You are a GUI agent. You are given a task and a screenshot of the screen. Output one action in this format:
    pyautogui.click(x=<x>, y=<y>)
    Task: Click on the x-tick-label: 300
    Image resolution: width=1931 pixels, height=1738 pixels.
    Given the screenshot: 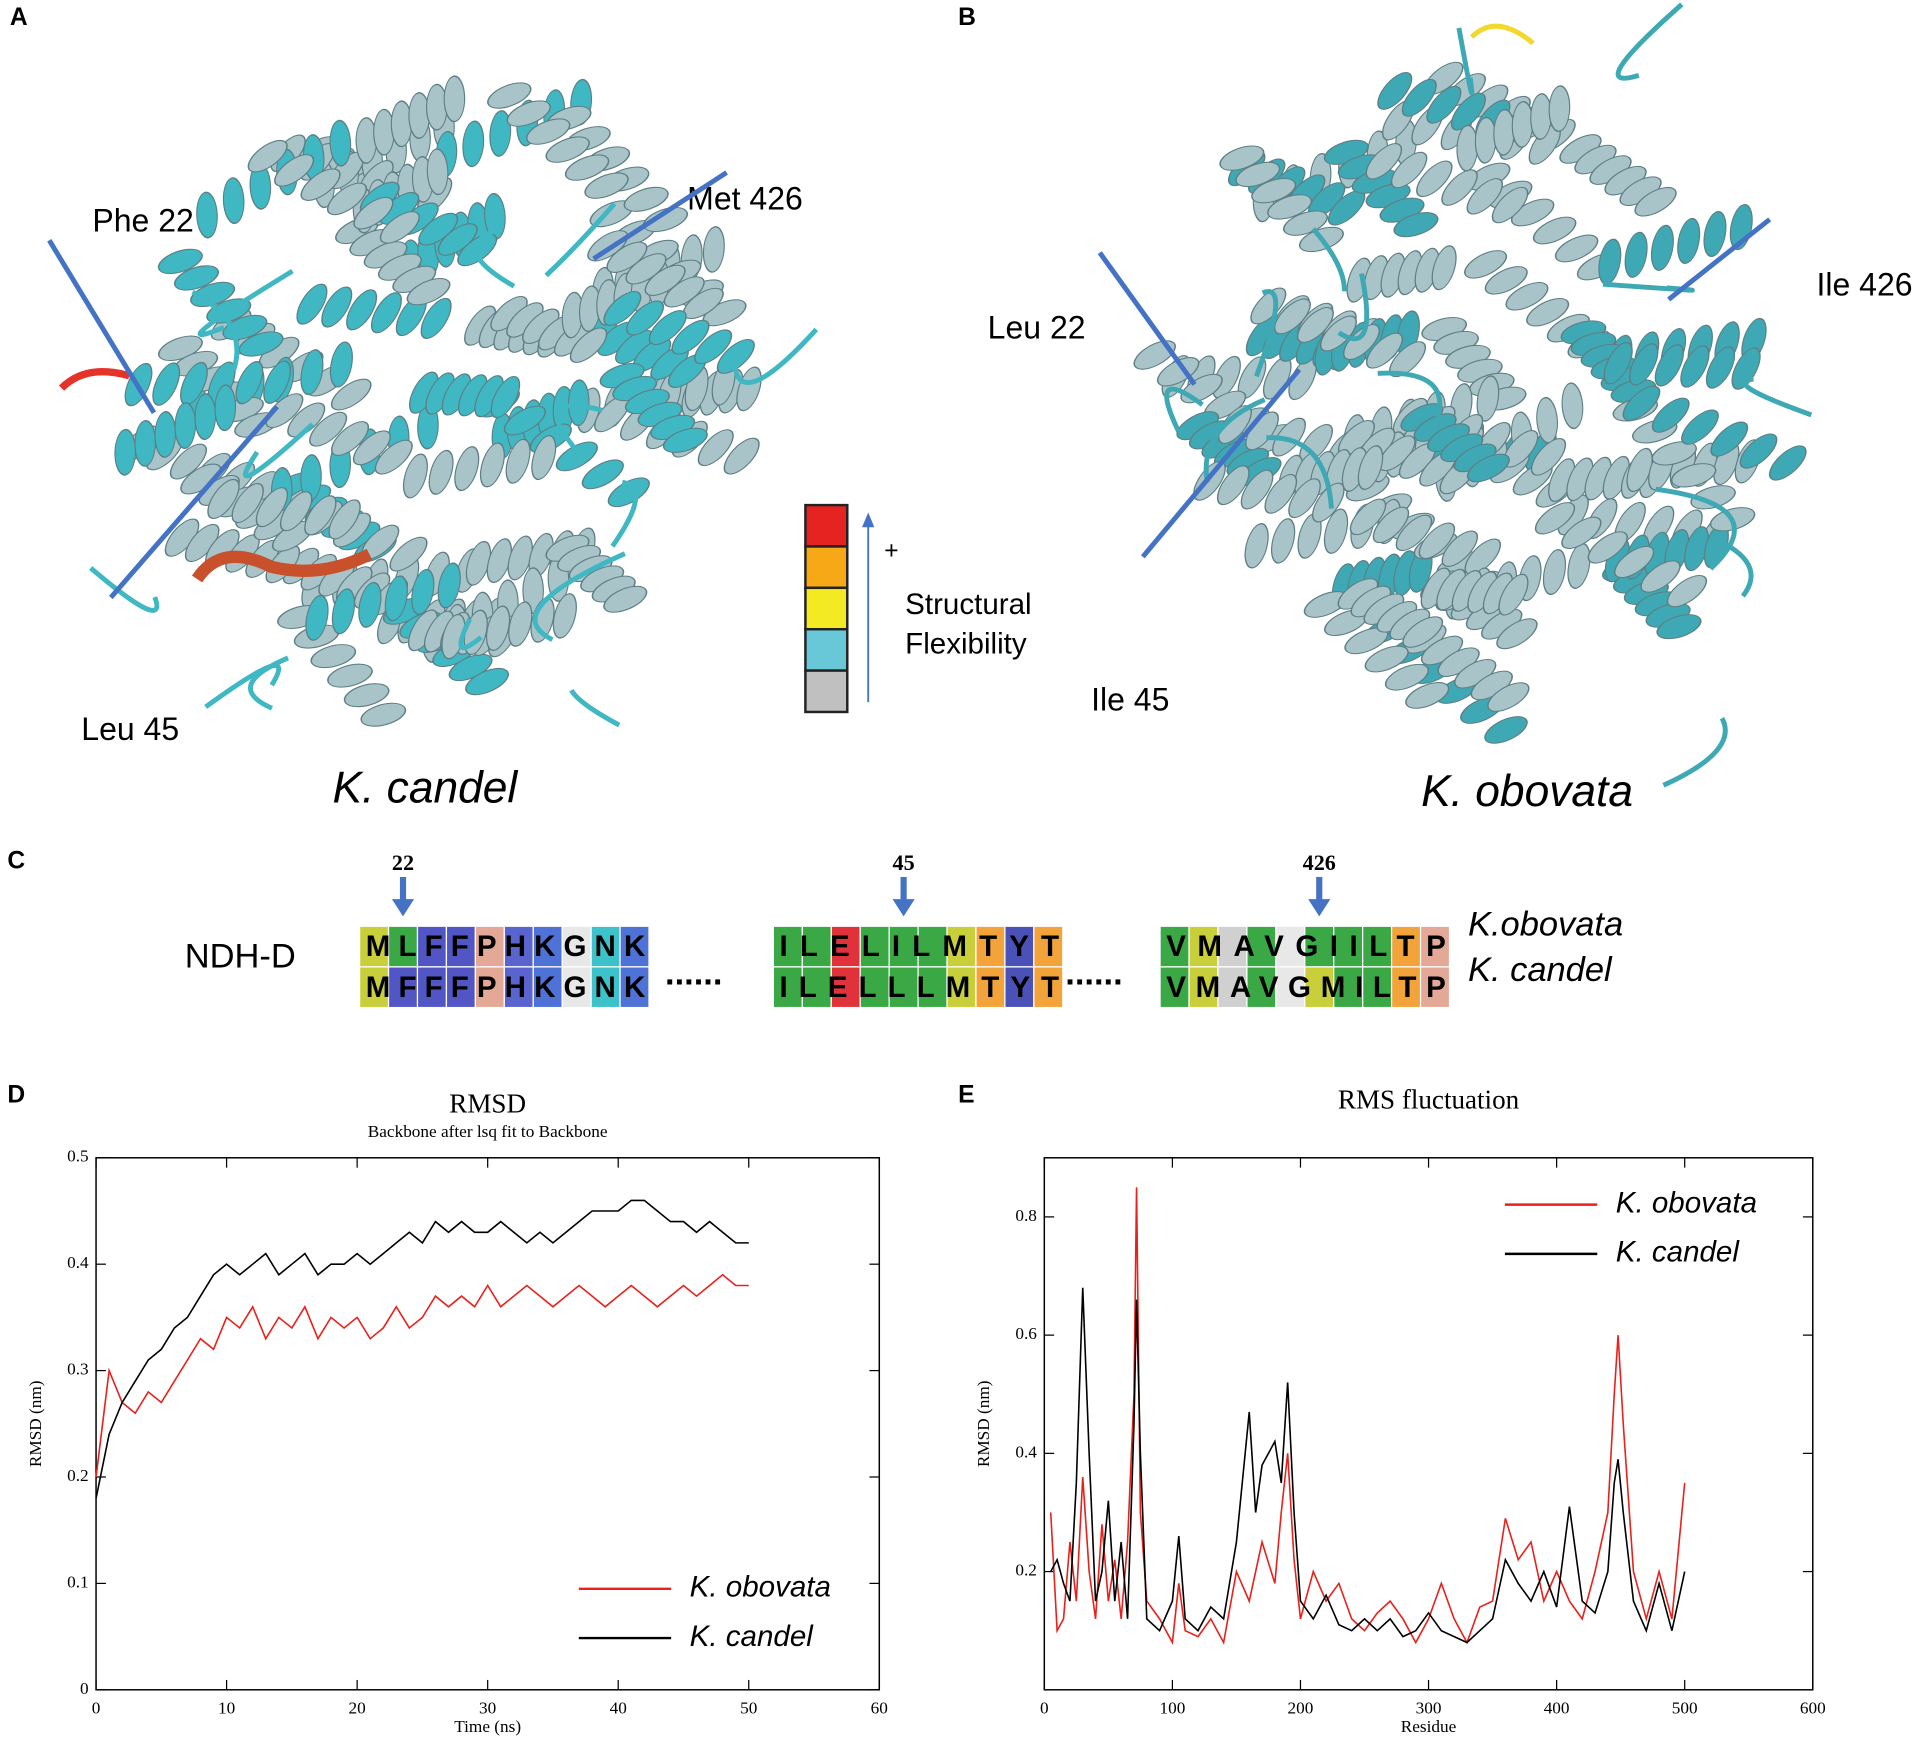 What is the action you would take?
    pyautogui.click(x=1429, y=1707)
    